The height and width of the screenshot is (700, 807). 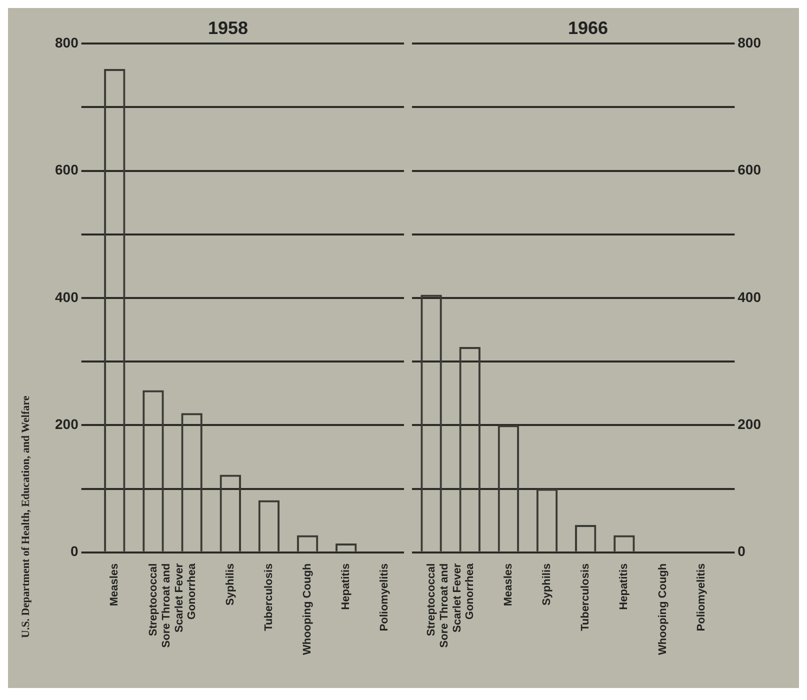 I want to click on chart-title: 1966, so click(x=588, y=28).